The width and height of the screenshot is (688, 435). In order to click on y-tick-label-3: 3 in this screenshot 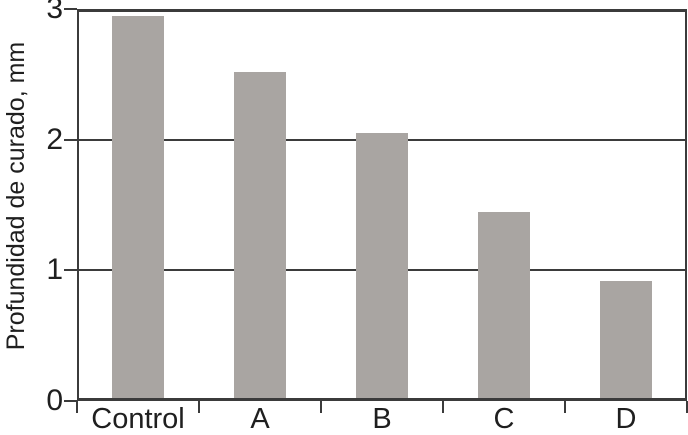, I will do `click(54, 12)`.